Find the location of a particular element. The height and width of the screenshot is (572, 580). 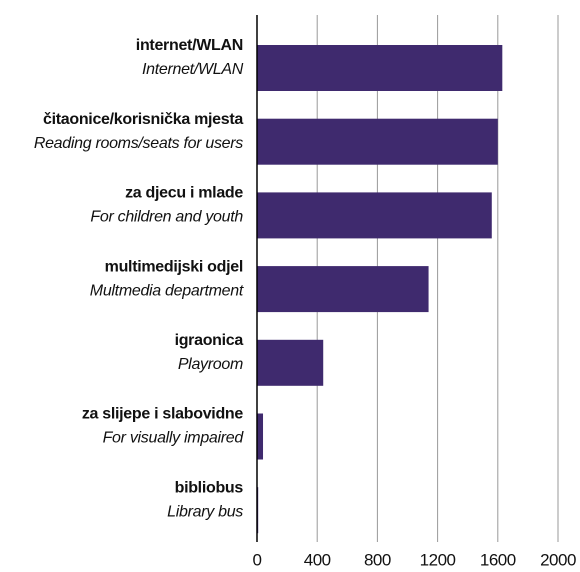

x-tick-label: 1200 is located at coordinates (438, 559).